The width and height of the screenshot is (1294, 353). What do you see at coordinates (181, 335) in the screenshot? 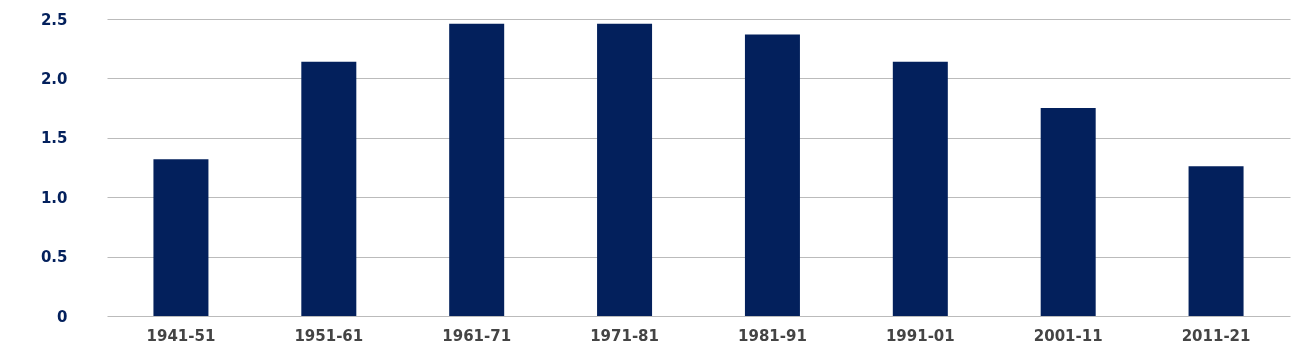
I see `x-tick-label: 1941-51` at bounding box center [181, 335].